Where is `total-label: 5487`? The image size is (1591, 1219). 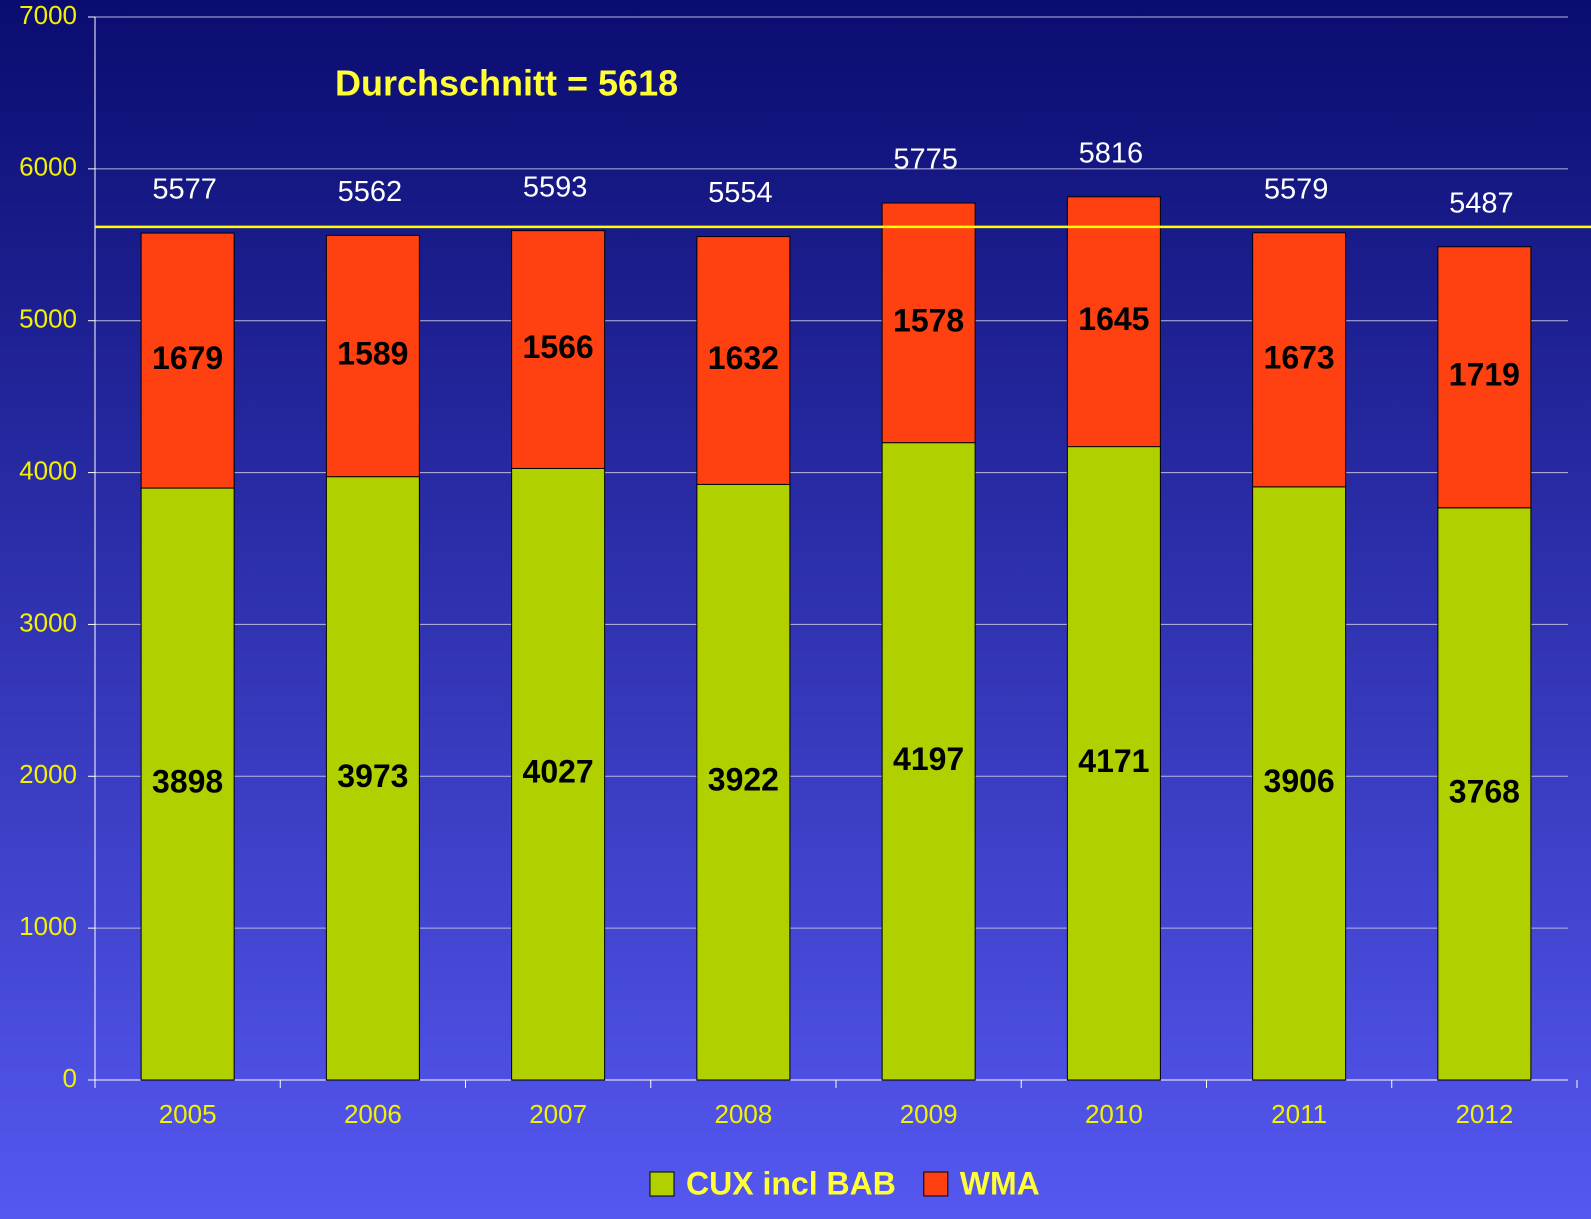
total-label: 5487 is located at coordinates (1481, 203).